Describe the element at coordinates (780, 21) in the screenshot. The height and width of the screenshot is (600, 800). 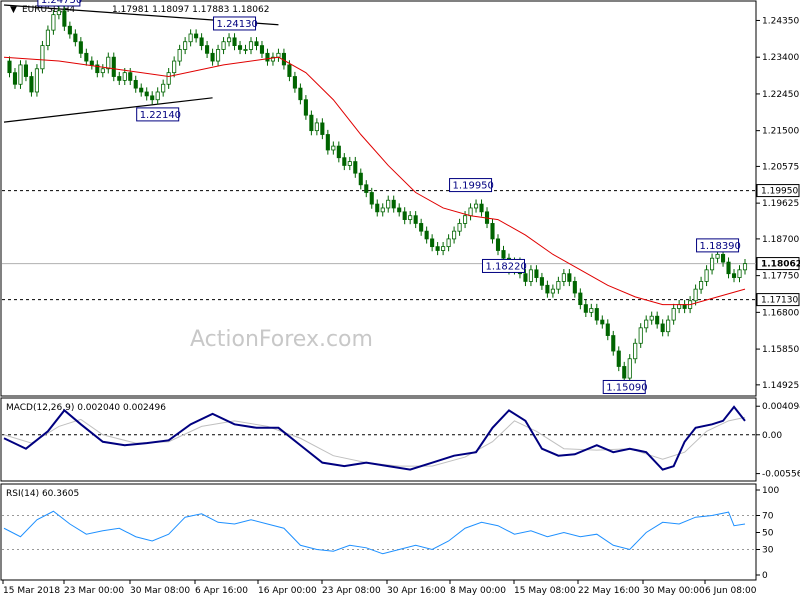
I see `price-tick-label: 1.24350` at that location.